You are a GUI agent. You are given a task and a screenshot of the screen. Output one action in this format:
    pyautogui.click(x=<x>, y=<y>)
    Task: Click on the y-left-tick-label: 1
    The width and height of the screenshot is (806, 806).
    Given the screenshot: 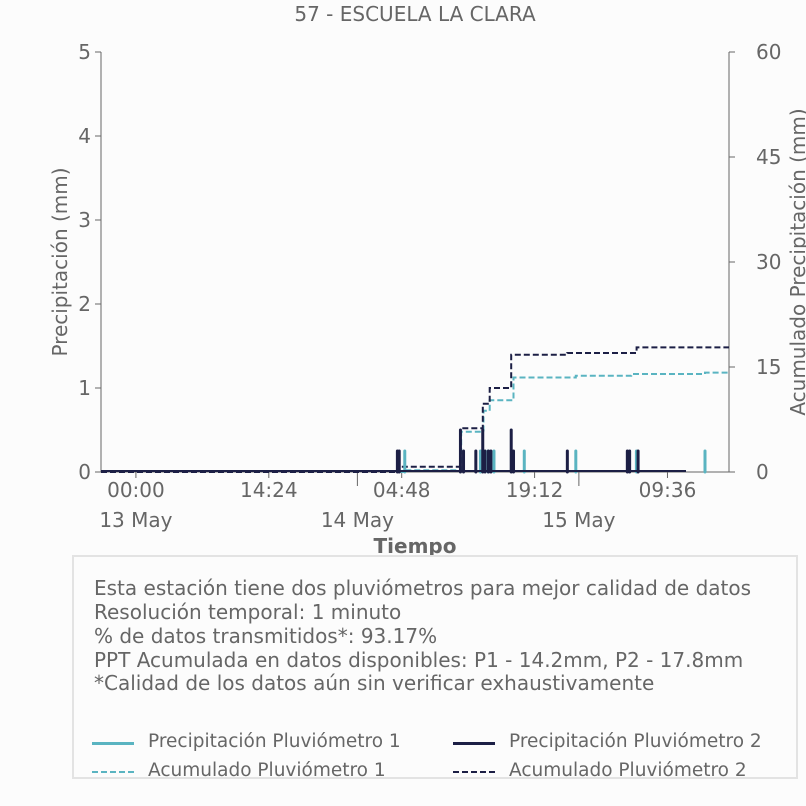 What is the action you would take?
    pyautogui.click(x=84, y=388)
    